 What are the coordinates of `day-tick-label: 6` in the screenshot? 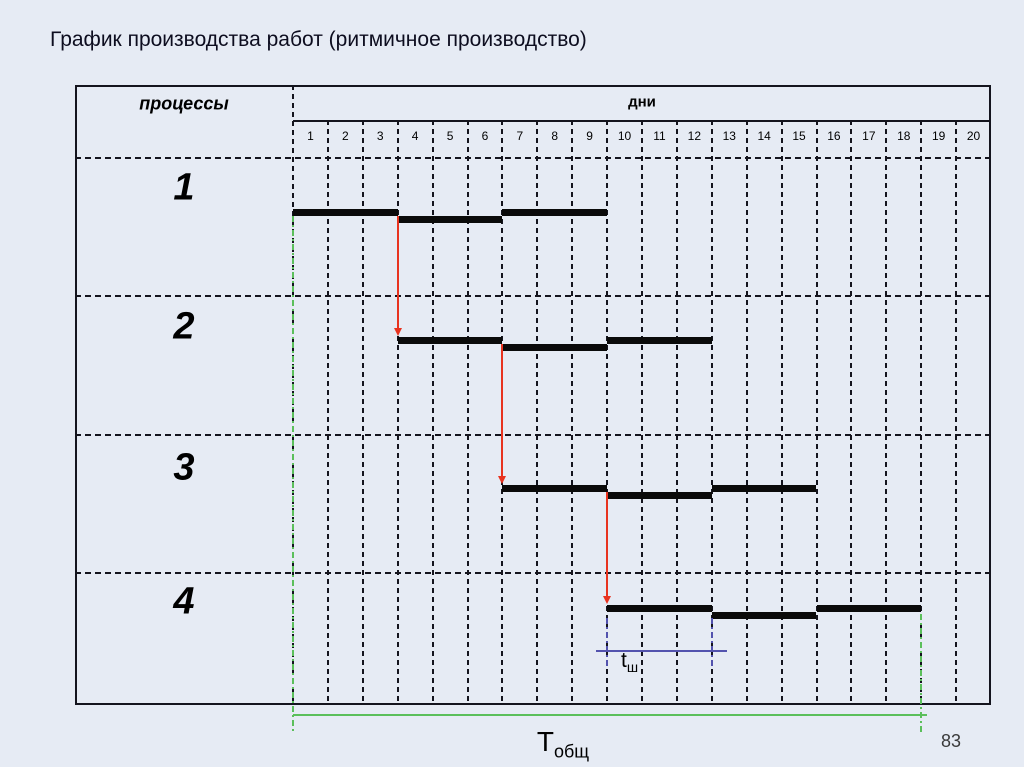 It's located at (485, 136).